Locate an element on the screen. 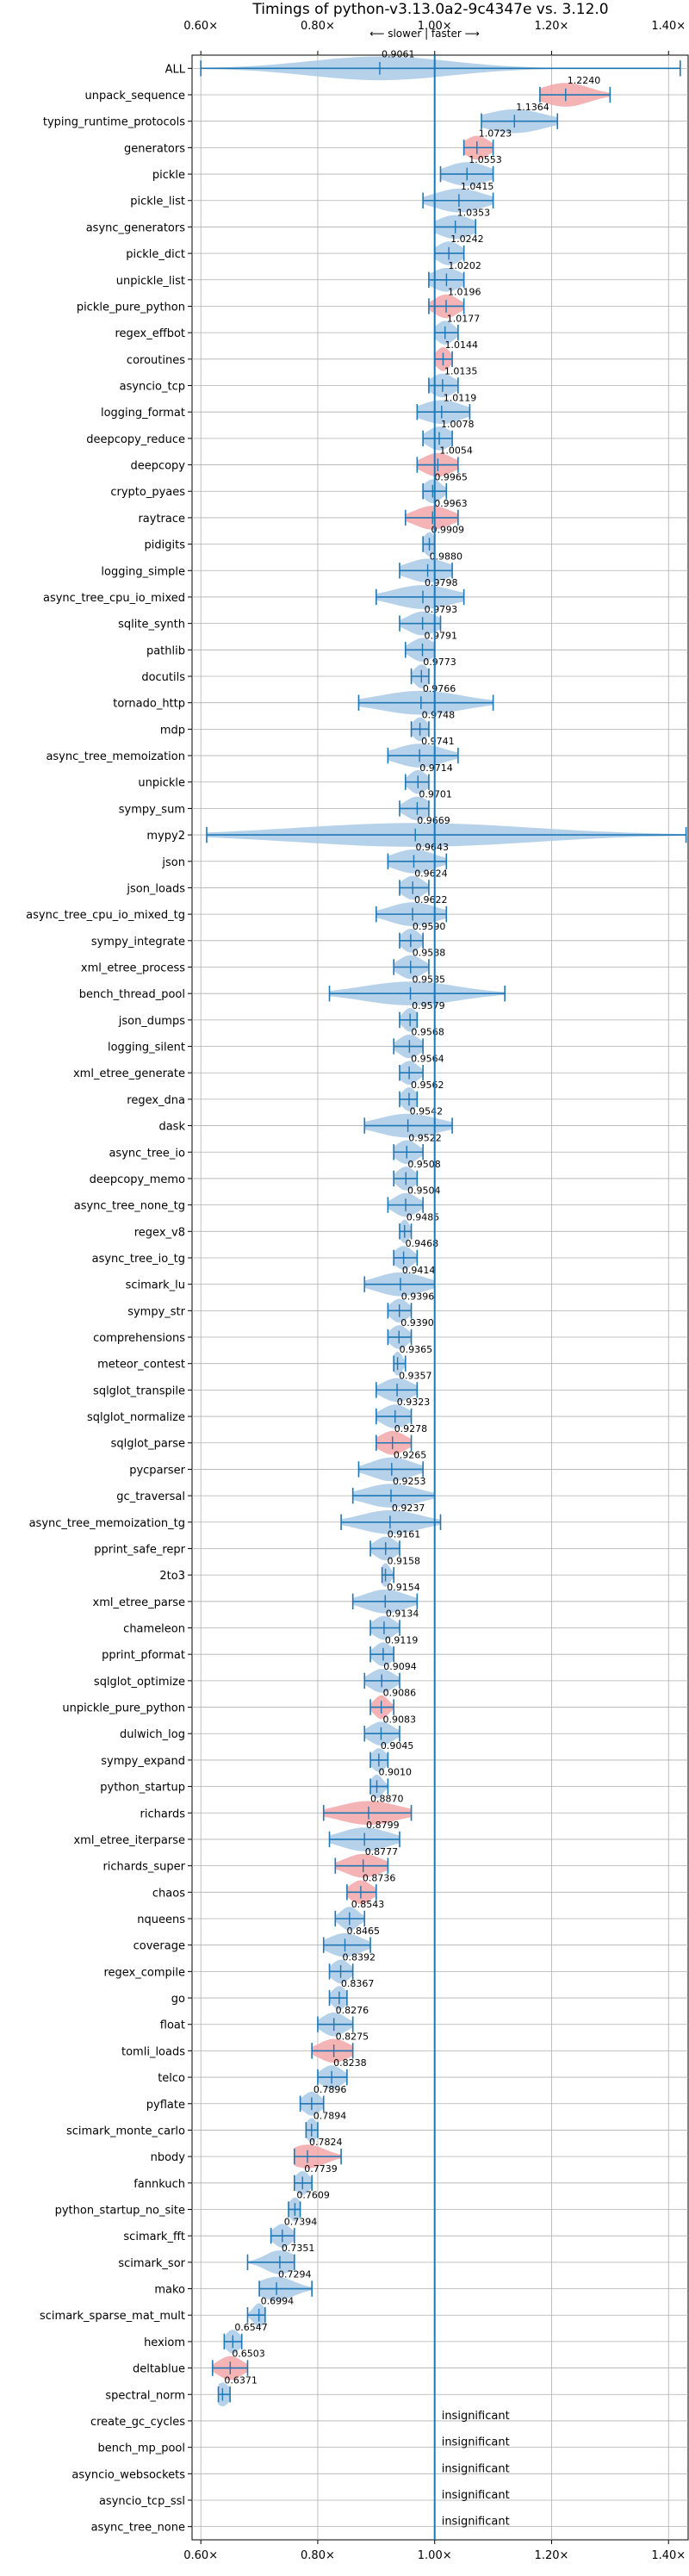 Image resolution: width=689 pixels, height=2576 pixels. value-label: 0.9396 is located at coordinates (418, 1297).